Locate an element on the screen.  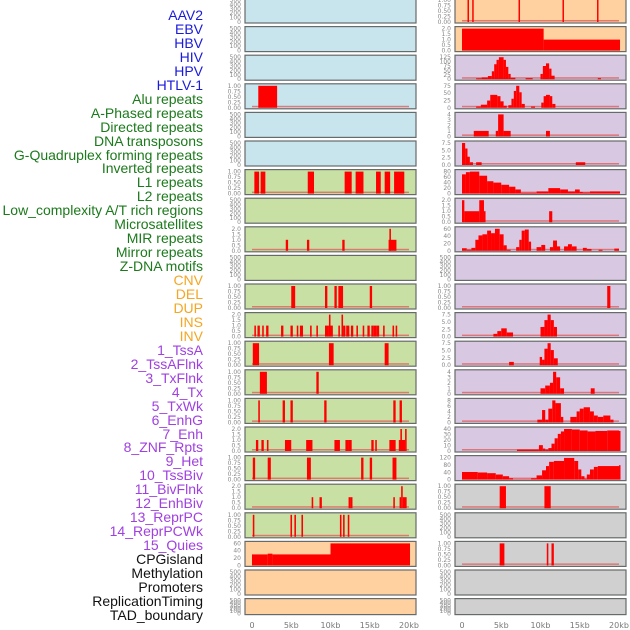
track-label: CPGisland is located at coordinates (169, 559).